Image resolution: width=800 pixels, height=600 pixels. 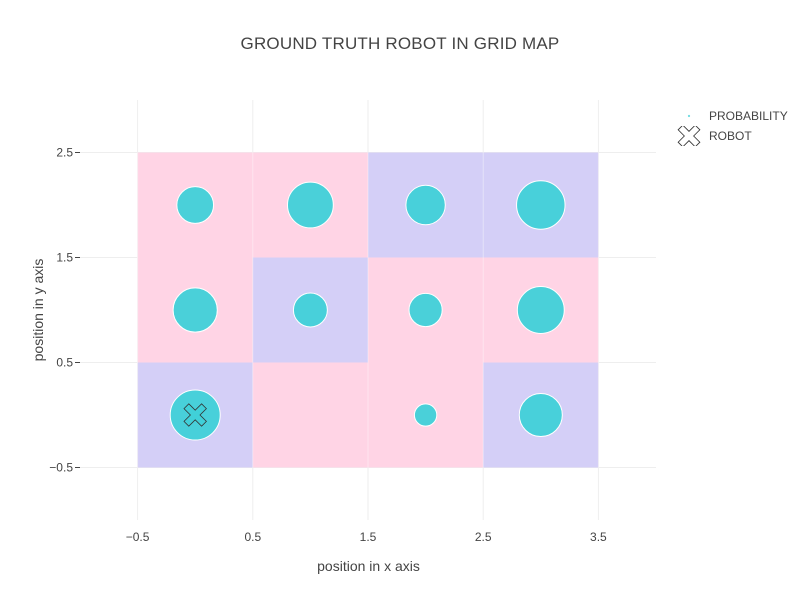 What do you see at coordinates (598, 537) in the screenshot?
I see `x-tick-label: 3.5` at bounding box center [598, 537].